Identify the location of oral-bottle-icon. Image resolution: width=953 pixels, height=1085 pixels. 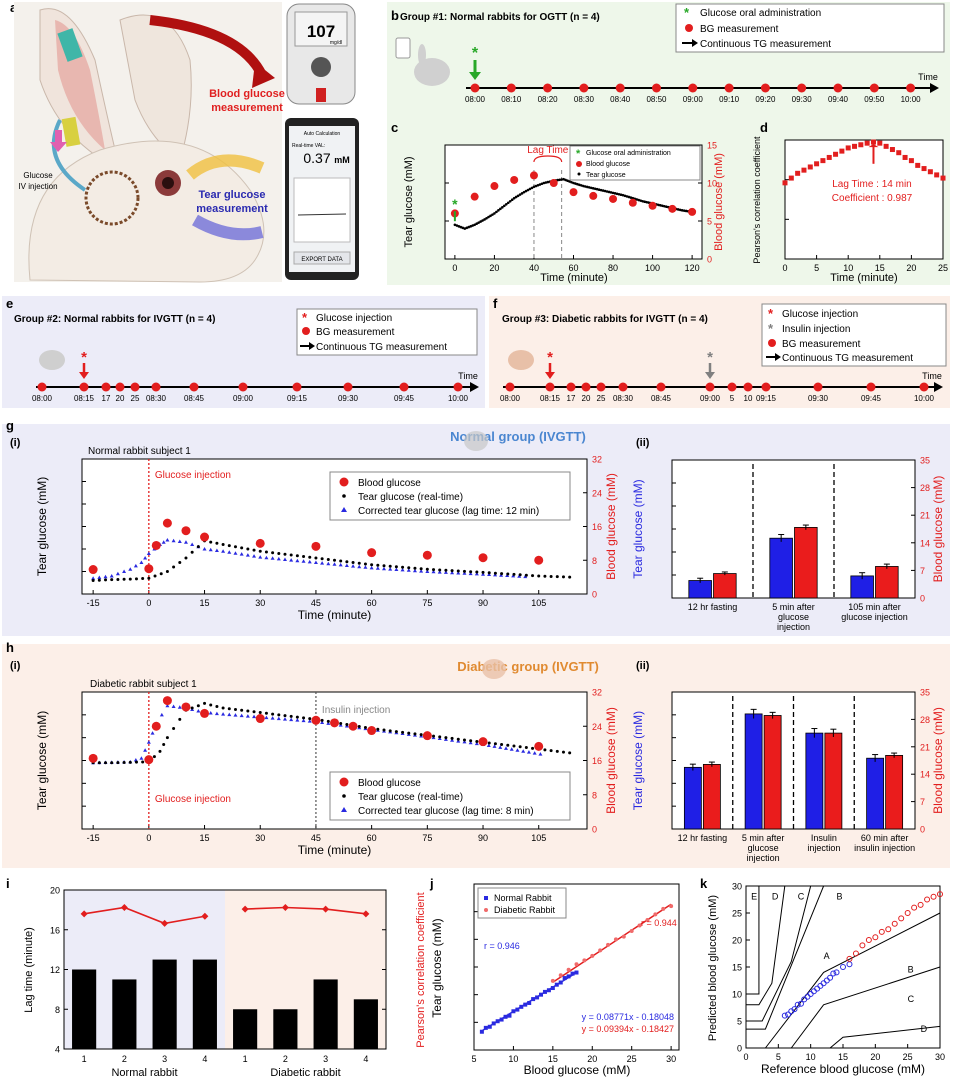
(403, 48).